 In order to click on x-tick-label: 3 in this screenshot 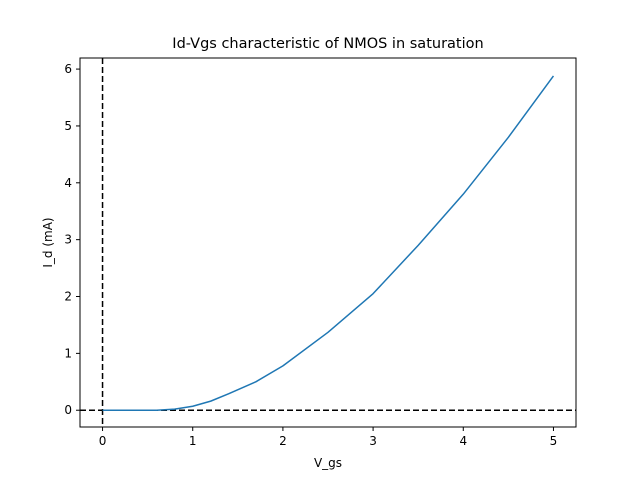, I will do `click(373, 441)`.